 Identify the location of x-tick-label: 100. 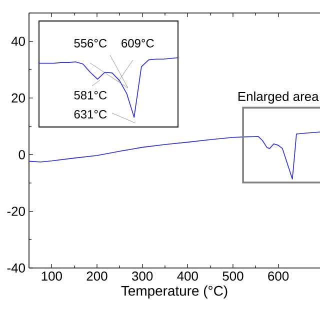
(52, 276).